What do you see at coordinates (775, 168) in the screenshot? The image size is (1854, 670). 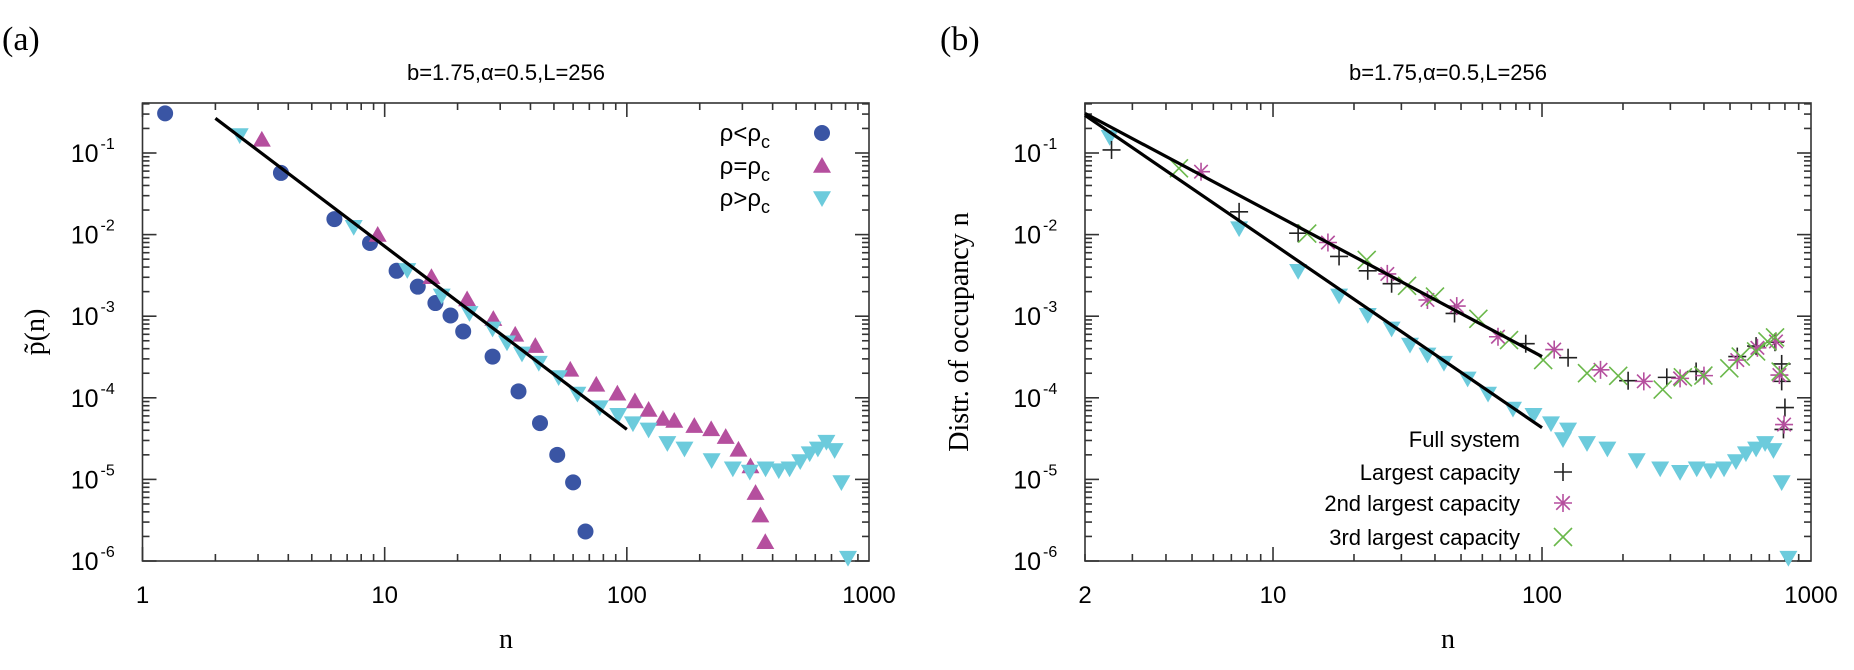 I see `legend: ρ<ρcρ=ρcρ>ρc` at bounding box center [775, 168].